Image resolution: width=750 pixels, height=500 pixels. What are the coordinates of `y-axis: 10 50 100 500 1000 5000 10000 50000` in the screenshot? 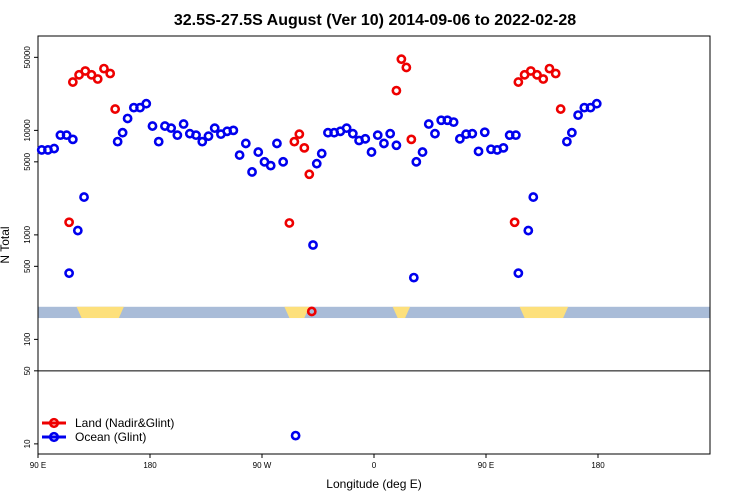 It's located at (30, 247).